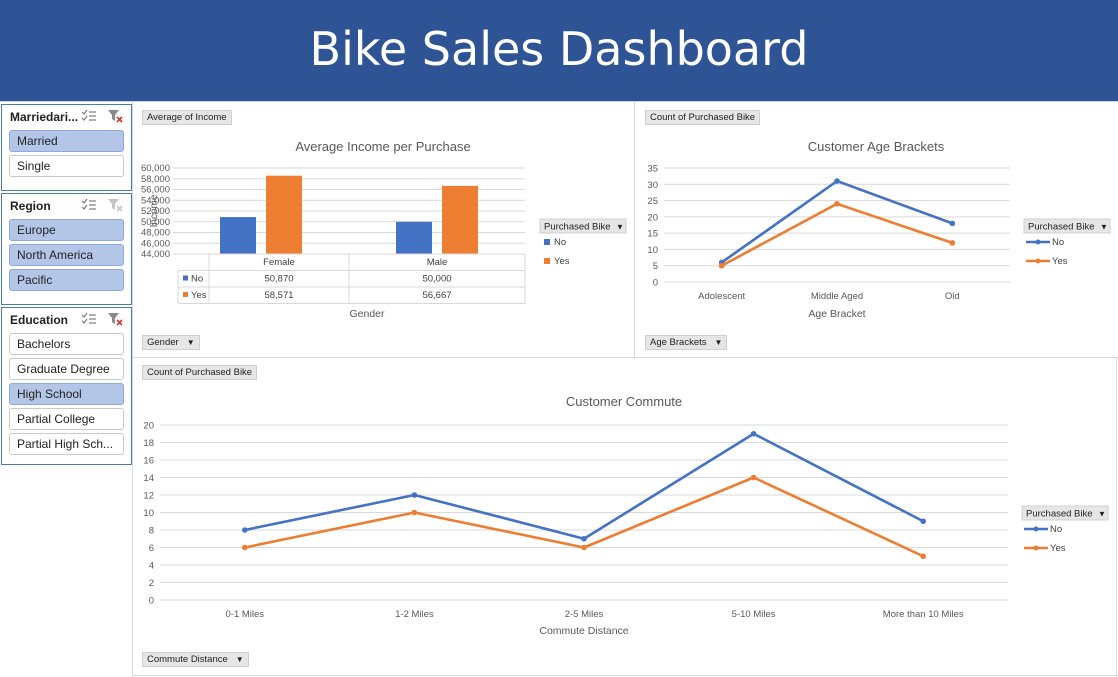 This screenshot has width=1118, height=677. Describe the element at coordinates (185, 294) in the screenshot. I see `table-swatch` at that location.